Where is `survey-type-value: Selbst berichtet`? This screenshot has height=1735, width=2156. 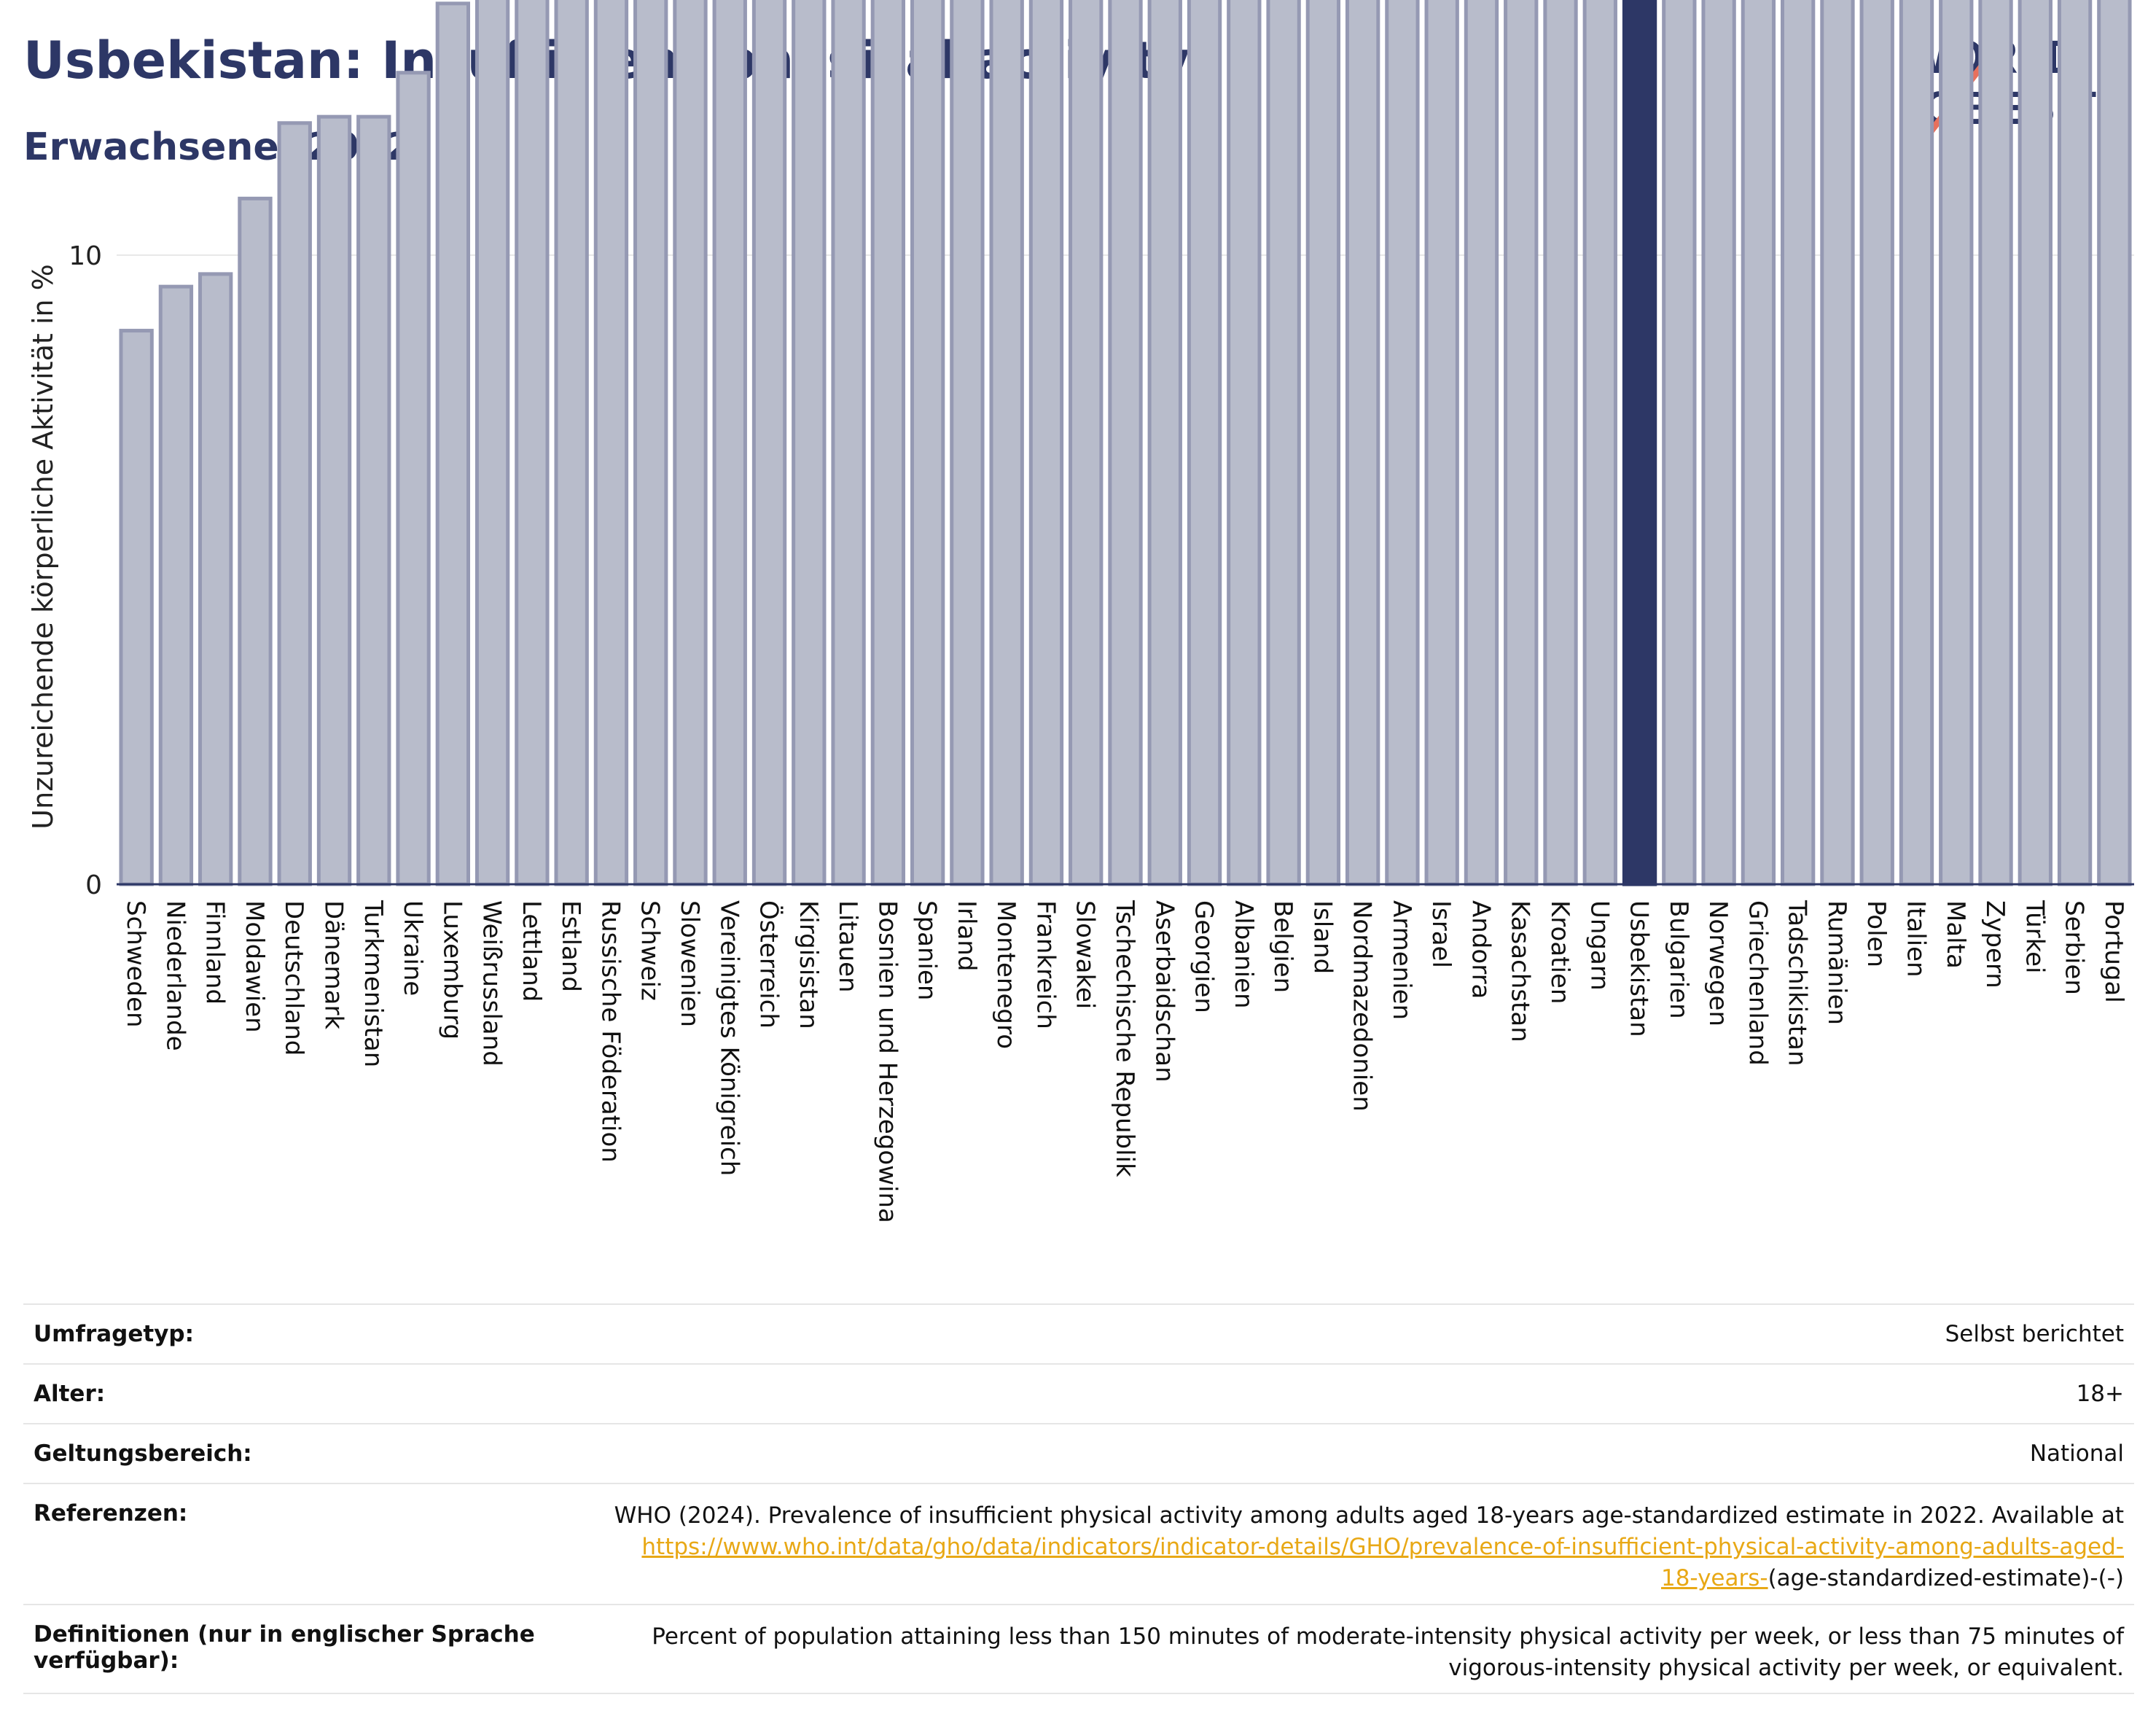
survey-type-value: Selbst berichtet is located at coordinates (2035, 1334).